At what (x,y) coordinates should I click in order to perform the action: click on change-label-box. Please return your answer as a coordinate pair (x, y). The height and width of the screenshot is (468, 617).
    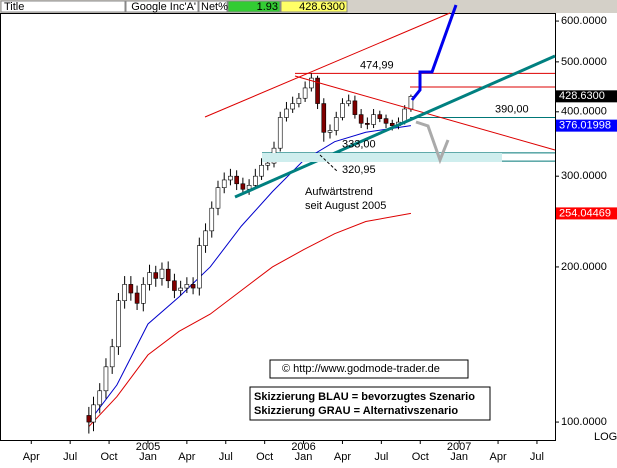
    Looking at the image, I should click on (213, 6).